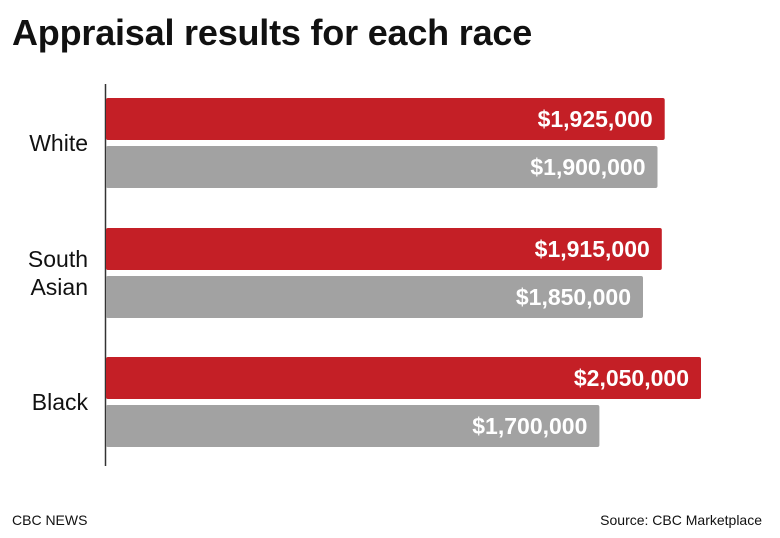  Describe the element at coordinates (58, 259) in the screenshot. I see `category-label: South` at that location.